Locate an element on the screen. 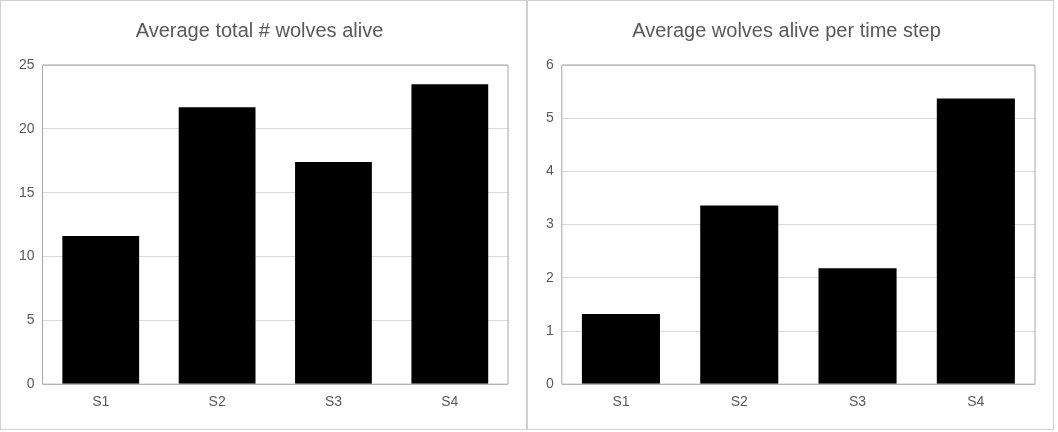 The image size is (1058, 432). y-tick-label: 20 is located at coordinates (26, 127).